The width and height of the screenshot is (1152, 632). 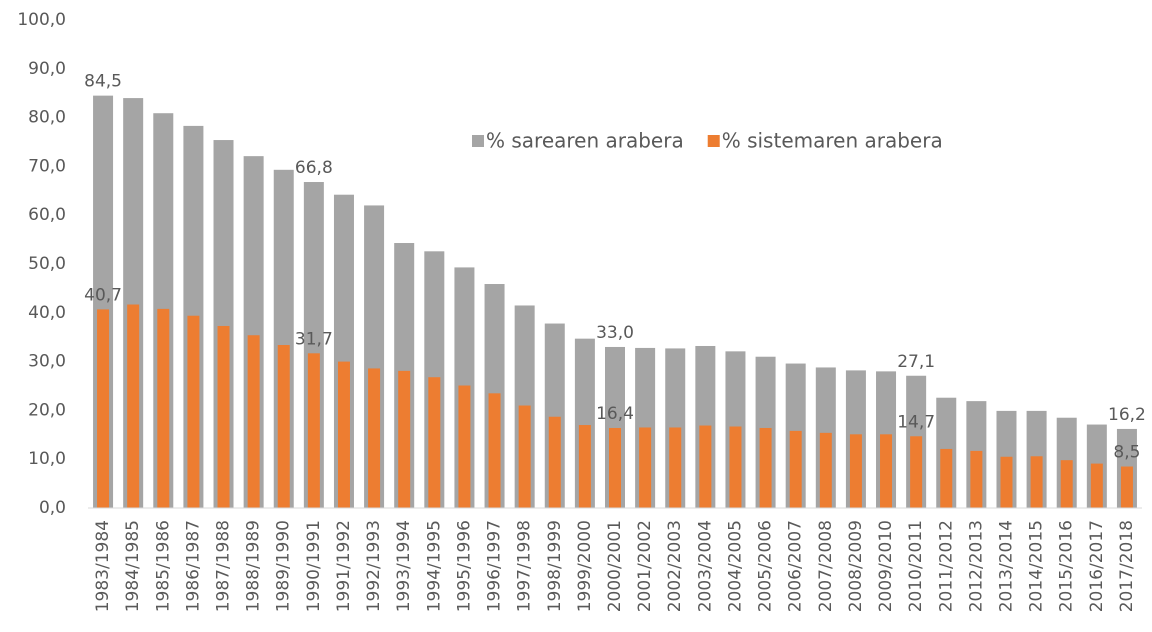 I want to click on x-tick-label: 2003/2004, so click(x=705, y=566).